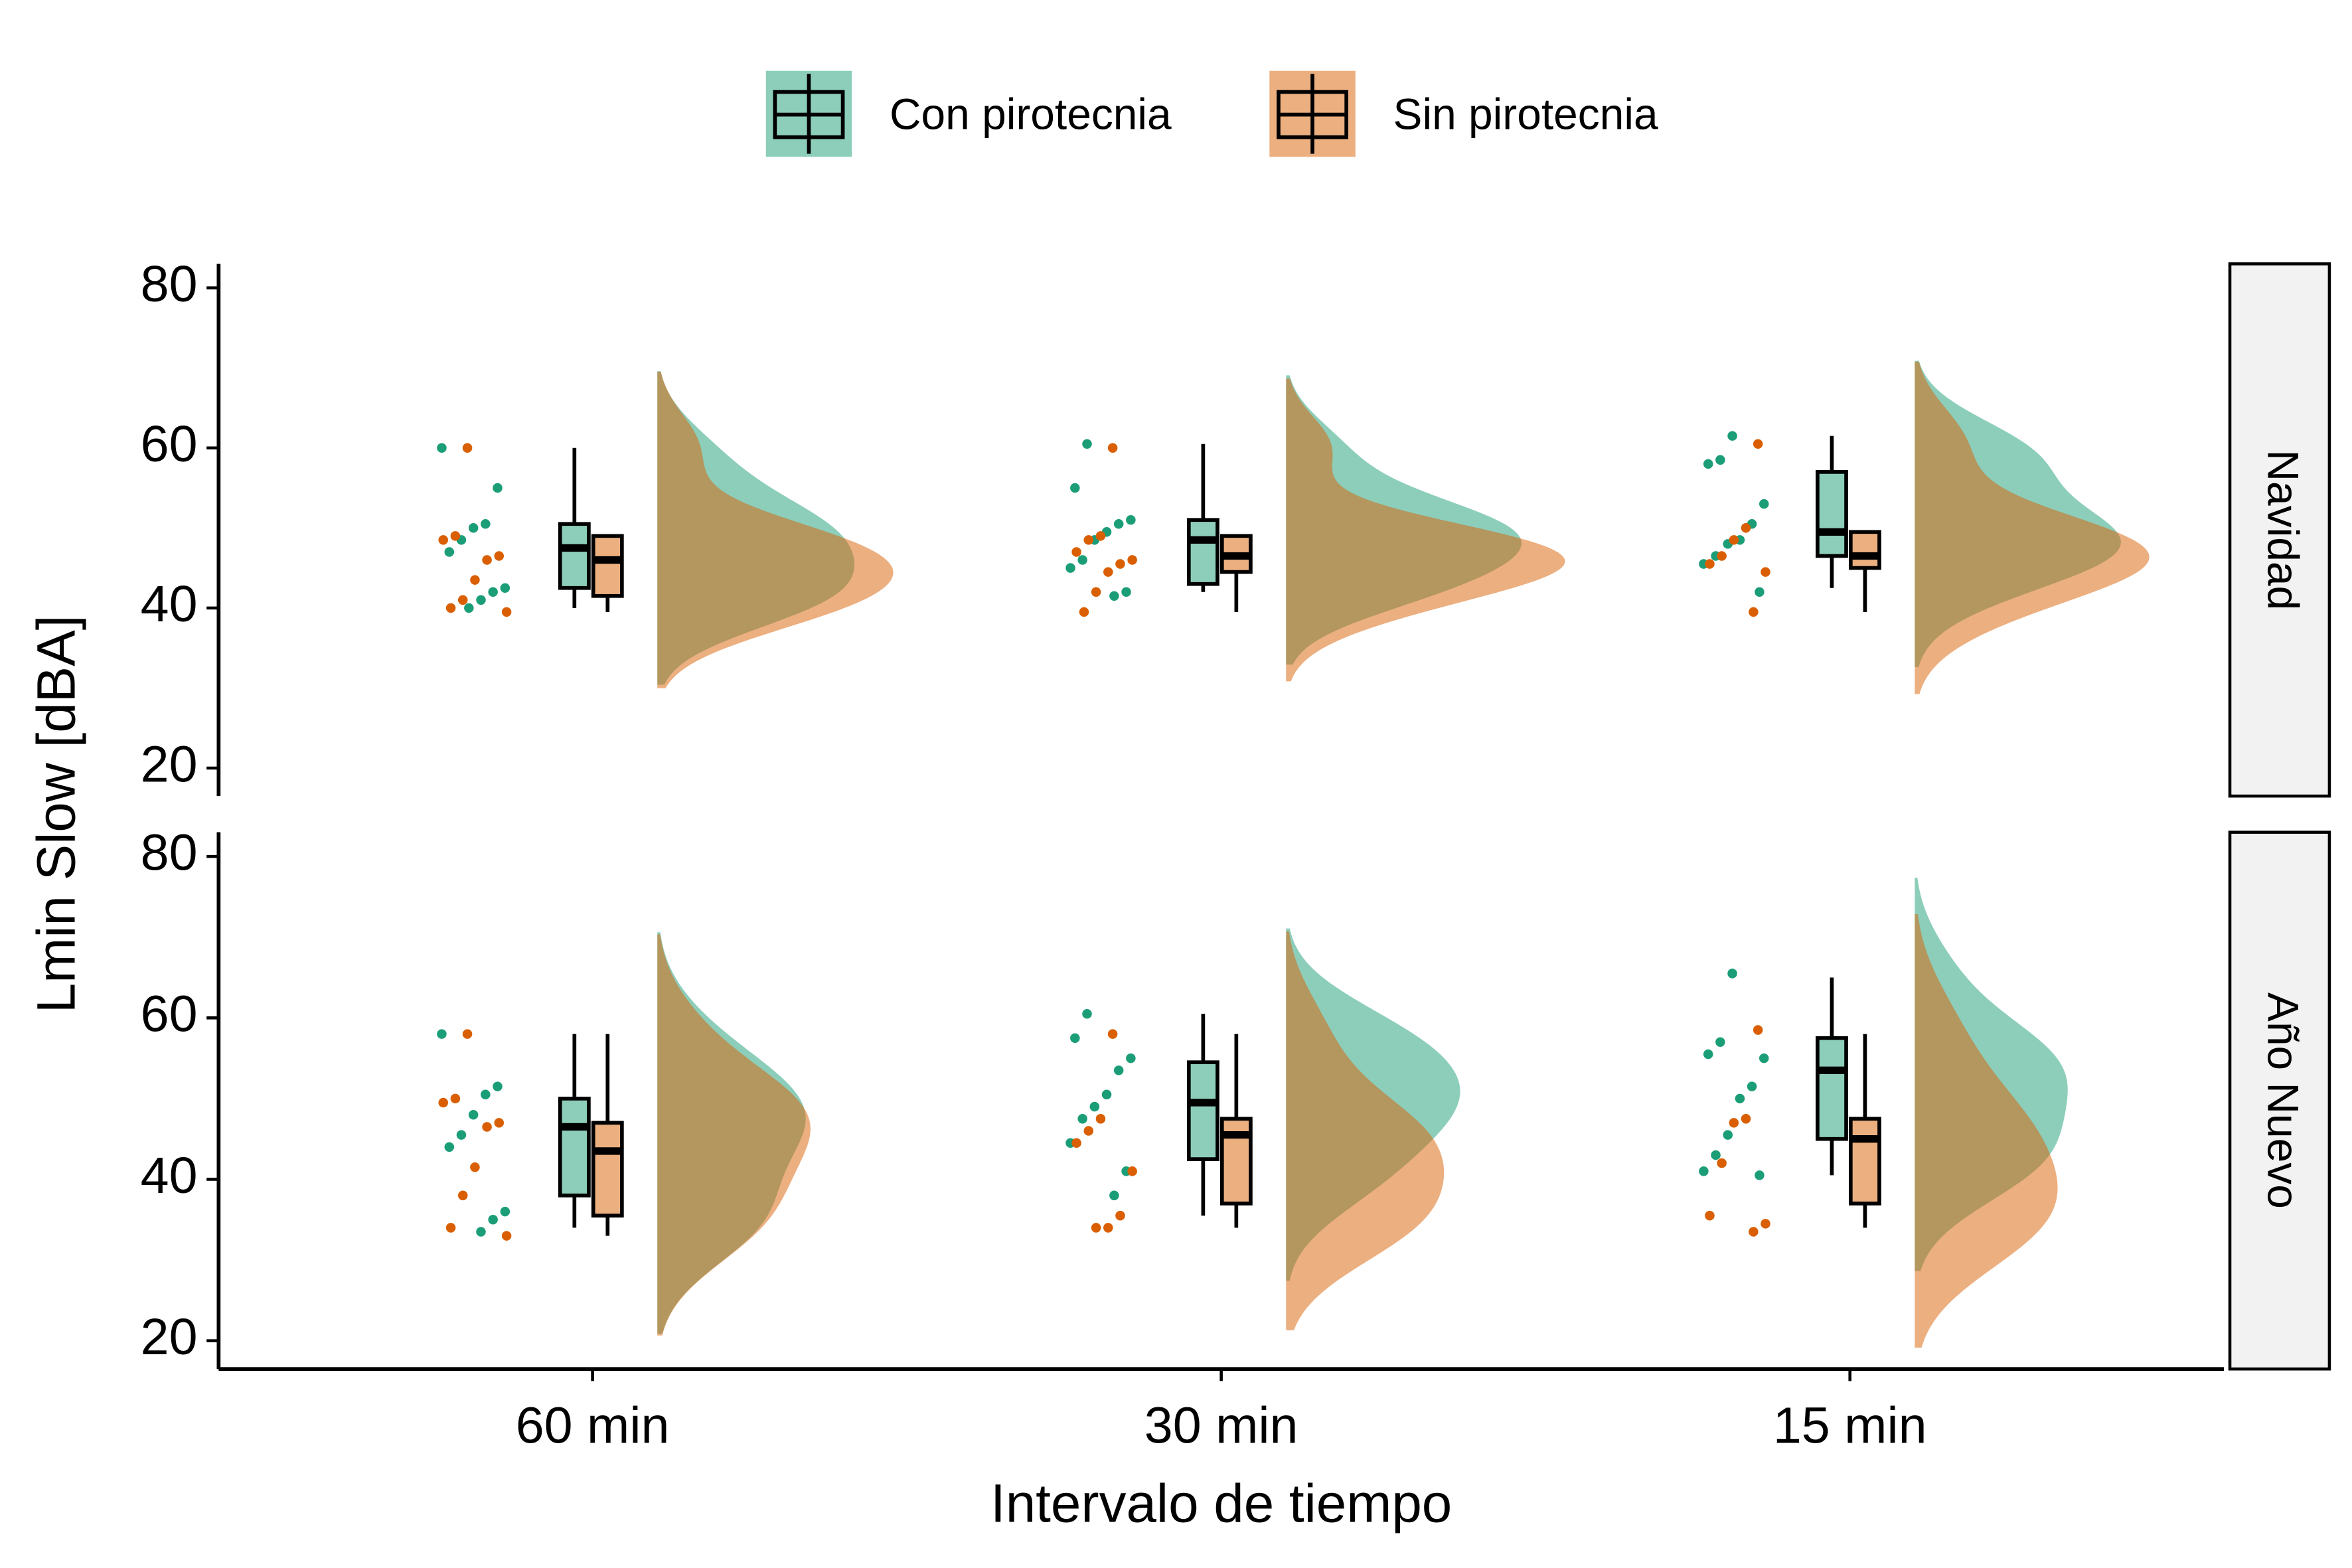 The width and height of the screenshot is (2352, 1568). Describe the element at coordinates (2283, 1100) in the screenshot. I see `facet-label: Año Nuevo` at that location.